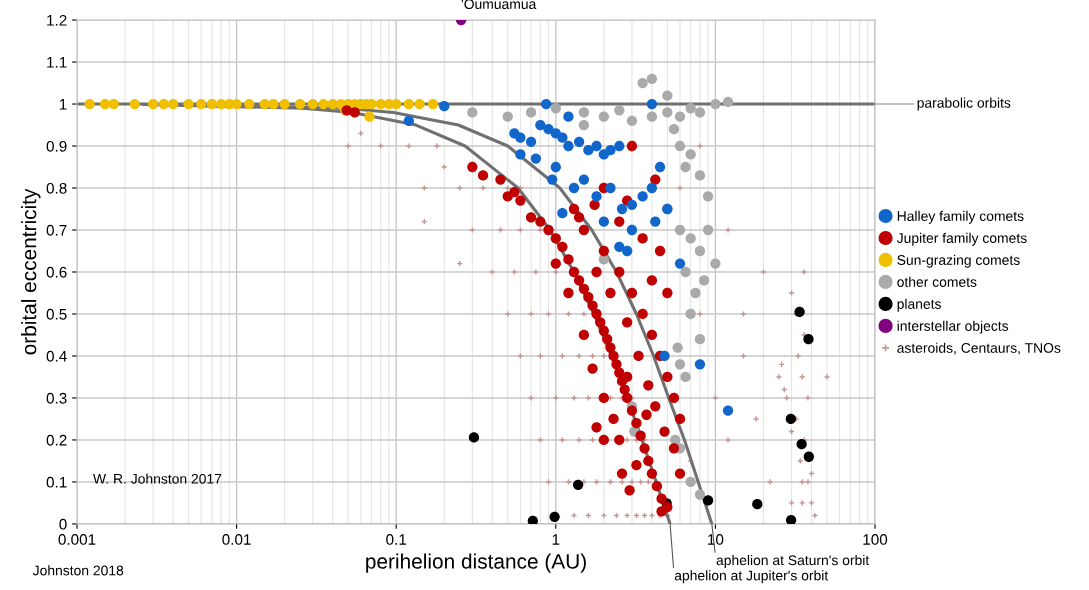 This screenshot has width=1089, height=590. Describe the element at coordinates (396, 539) in the screenshot. I see `x-tick-label: 0.1` at that location.